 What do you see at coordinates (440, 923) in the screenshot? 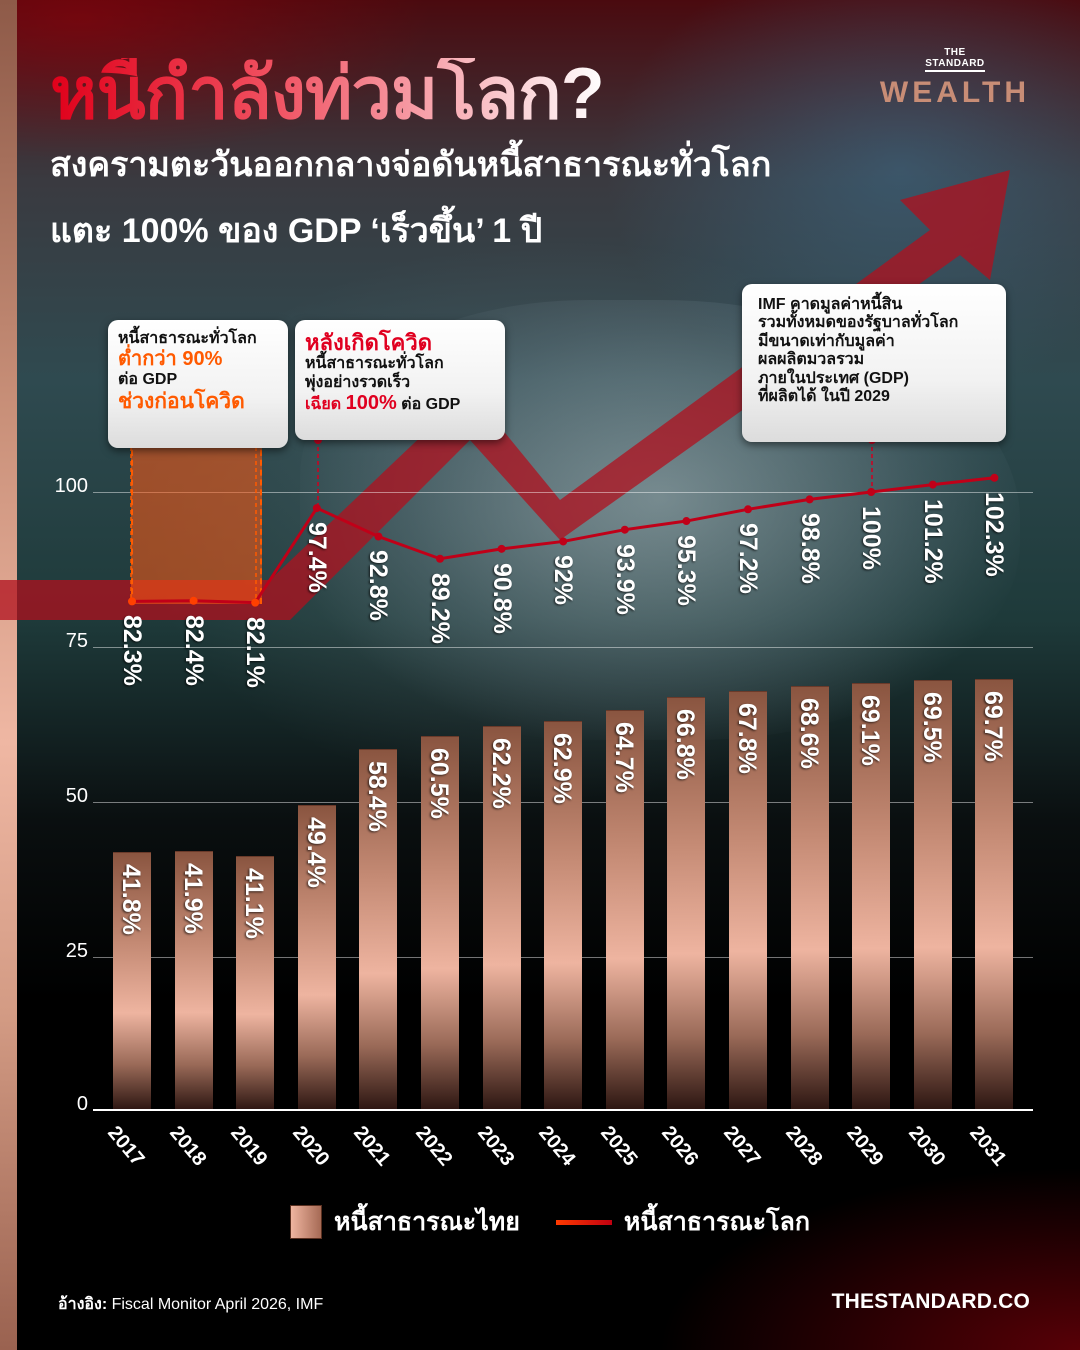
I see `bar-2022` at bounding box center [440, 923].